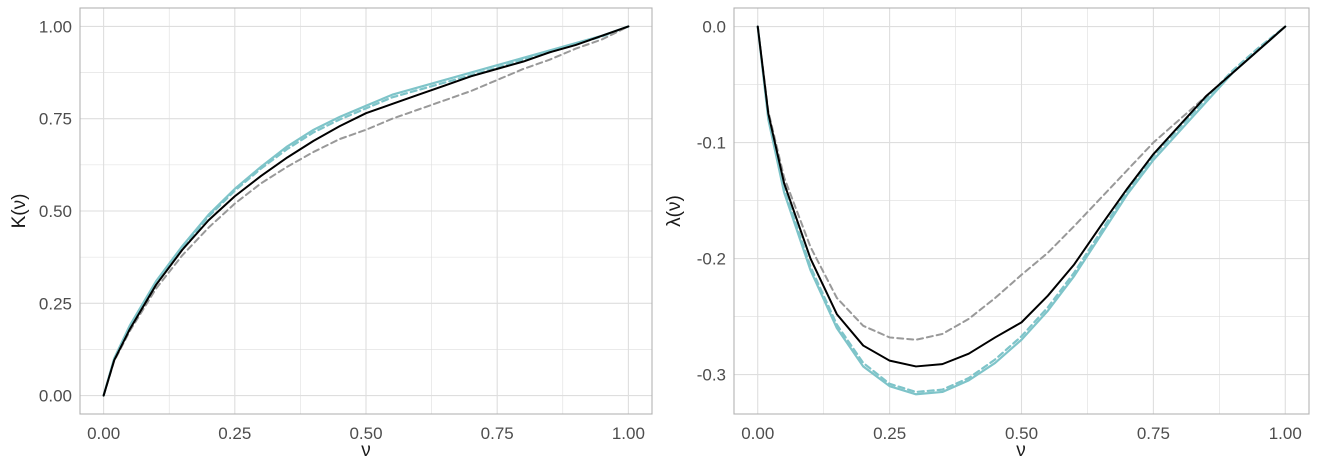  I want to click on y-tick-label: 0.0, so click(714, 27).